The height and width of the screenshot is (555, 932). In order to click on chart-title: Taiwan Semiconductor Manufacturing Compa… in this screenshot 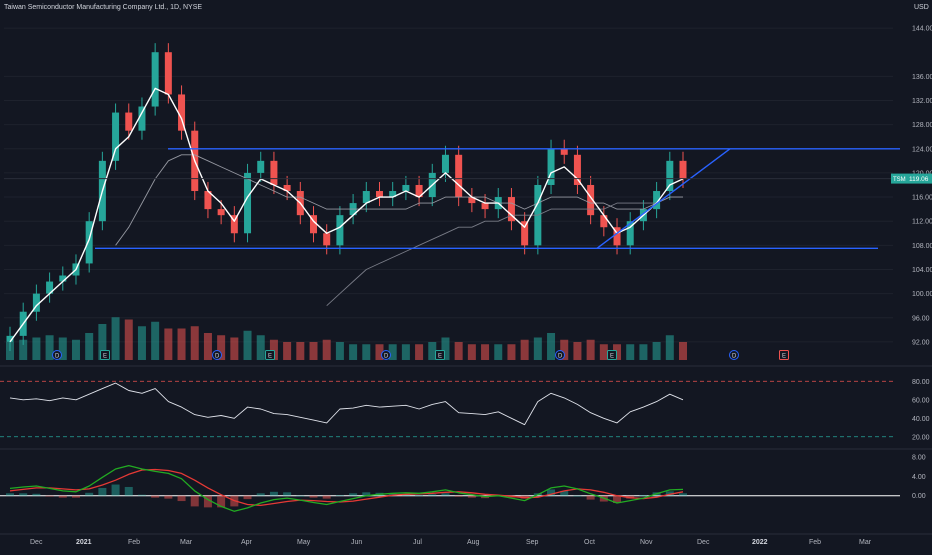, I will do `click(103, 7)`.